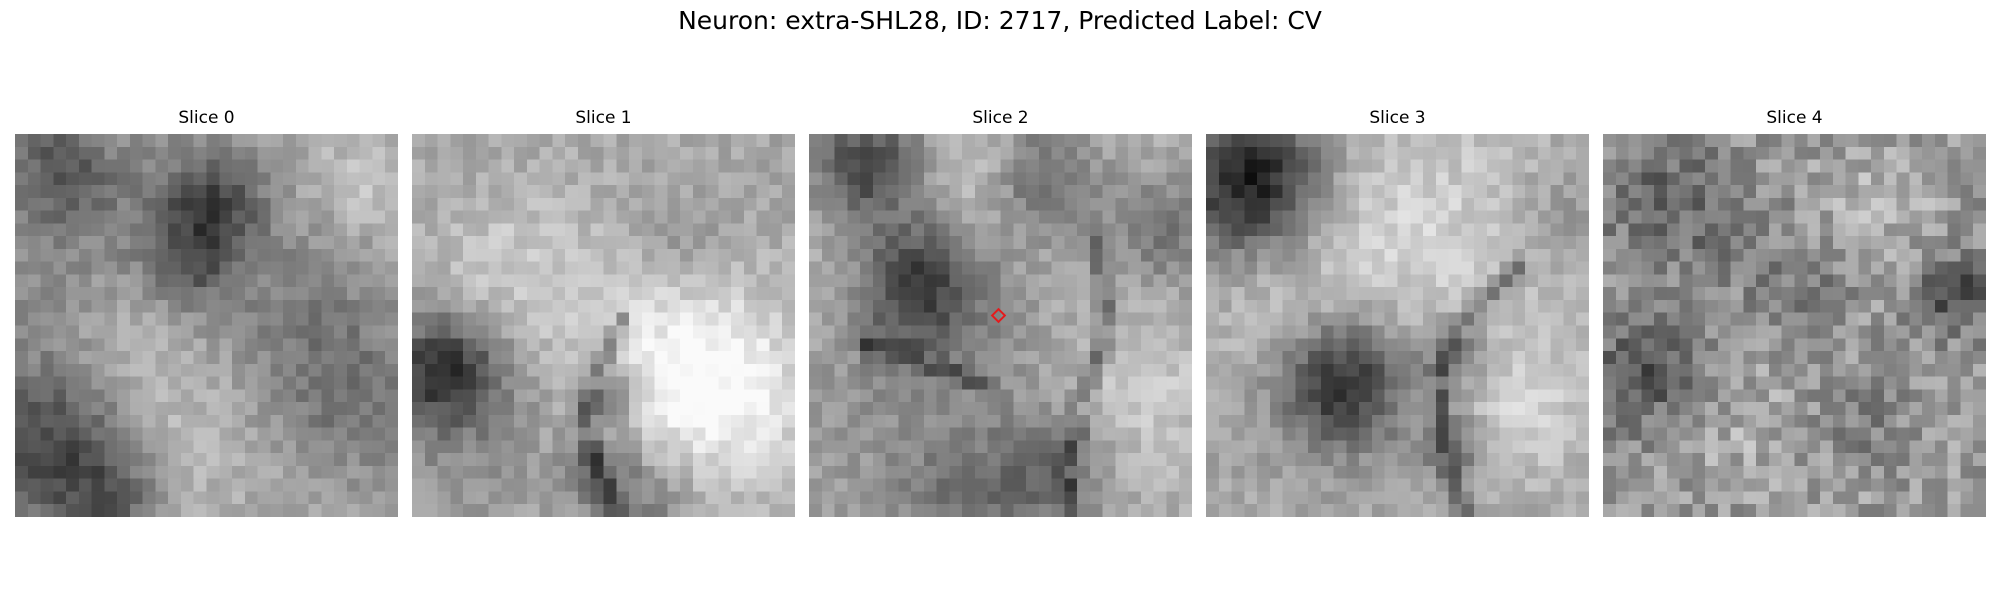 This screenshot has height=600, width=2000. Describe the element at coordinates (603, 118) in the screenshot. I see `slice-title: Slice 1` at that location.